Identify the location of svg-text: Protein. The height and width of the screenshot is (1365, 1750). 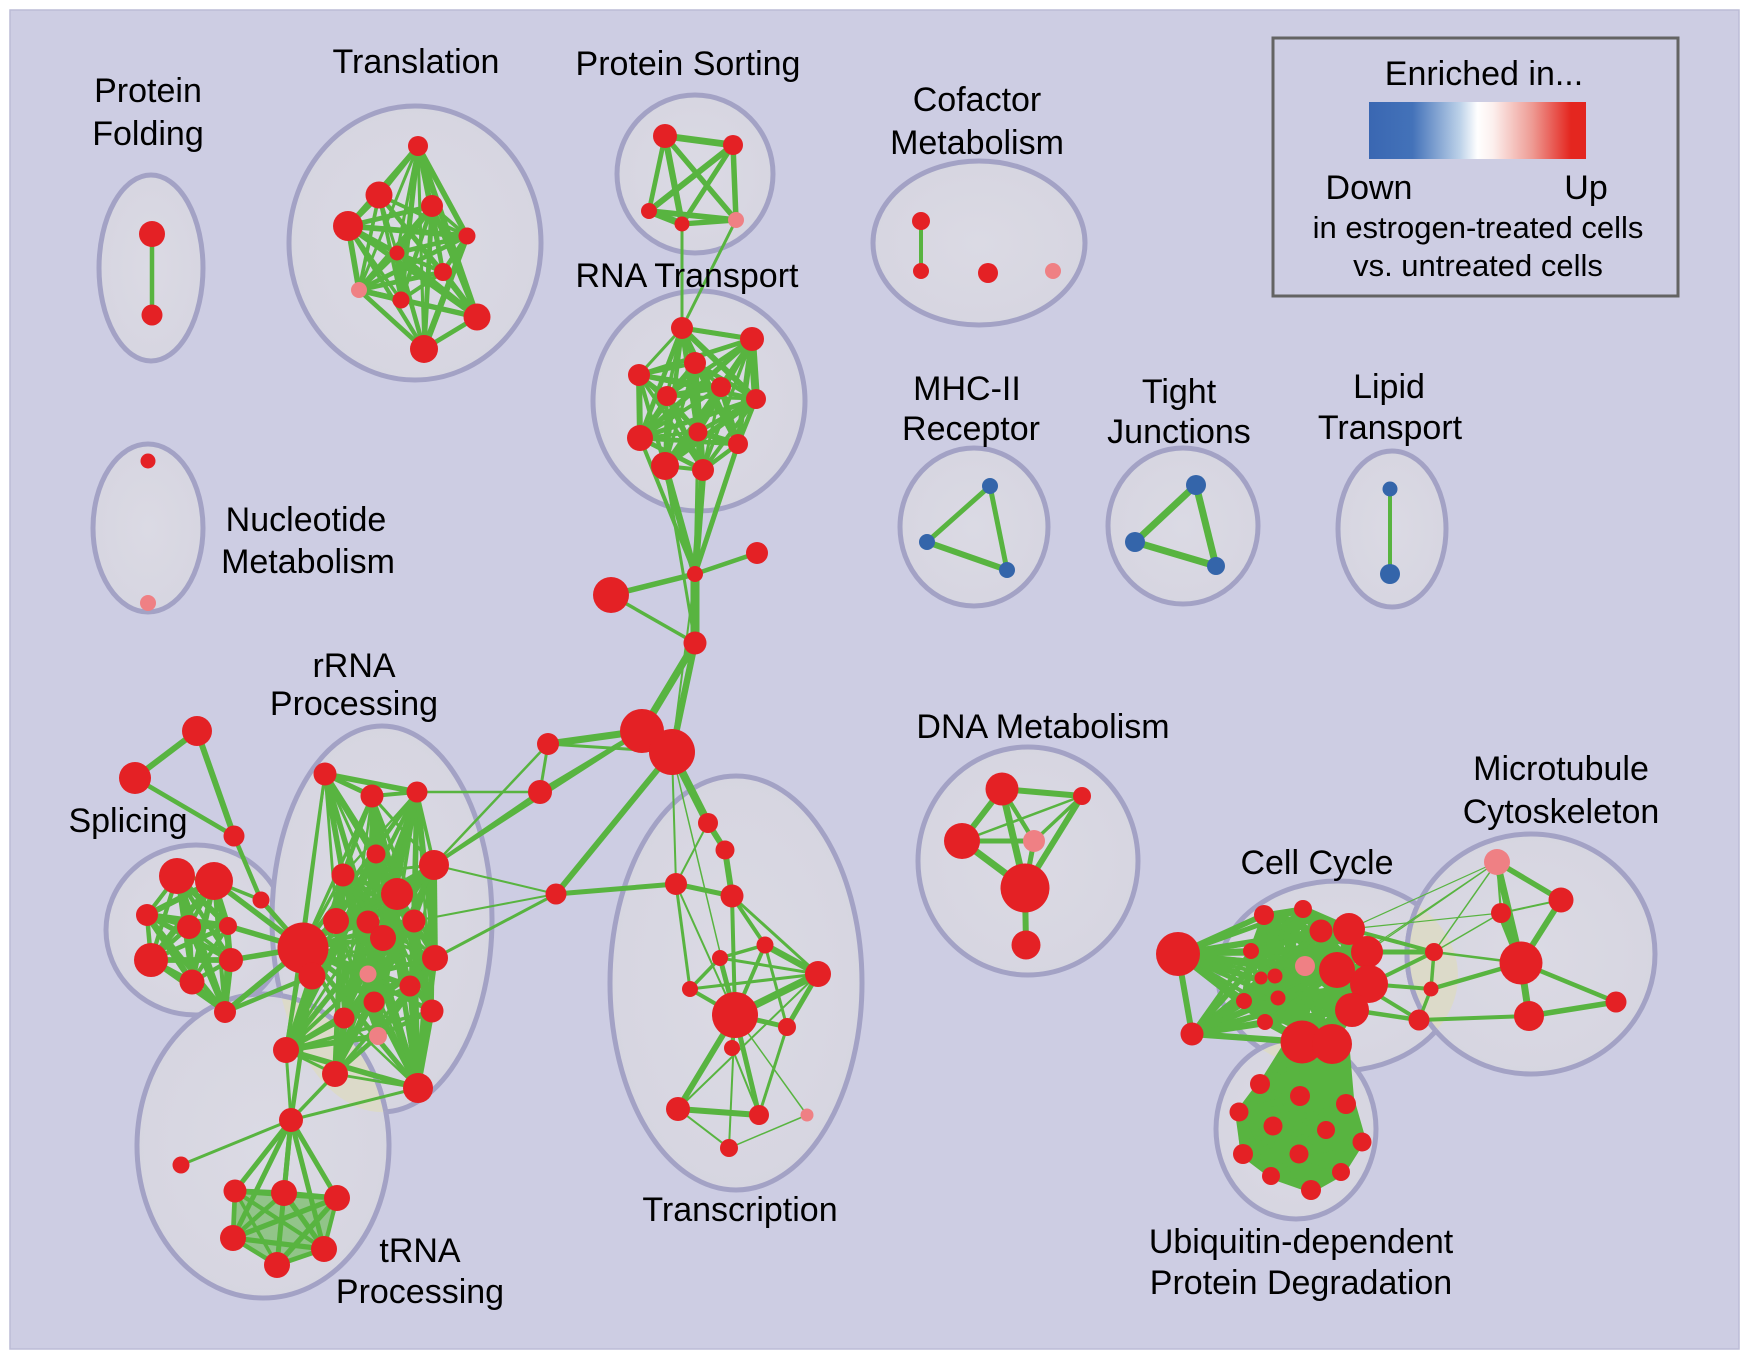
(148, 91).